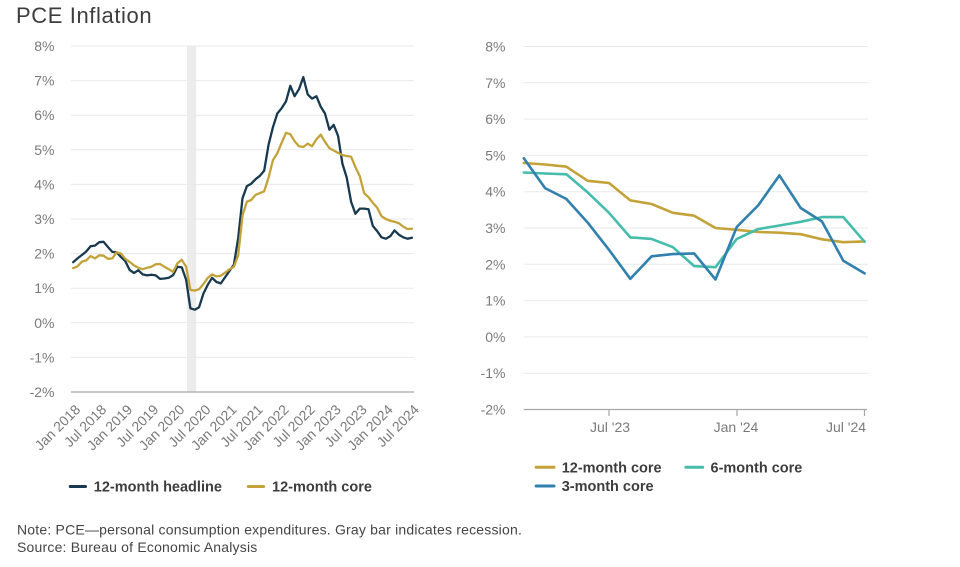 This screenshot has height=567, width=960. I want to click on svg-text: Jul '24, so click(846, 427).